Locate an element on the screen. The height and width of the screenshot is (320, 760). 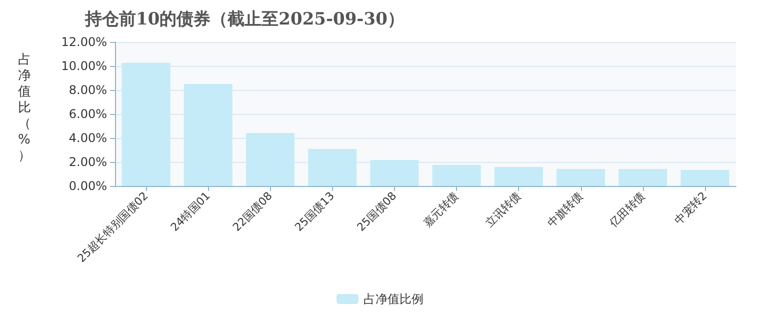
x-tick-label: 立讯转债 is located at coordinates (503, 209).